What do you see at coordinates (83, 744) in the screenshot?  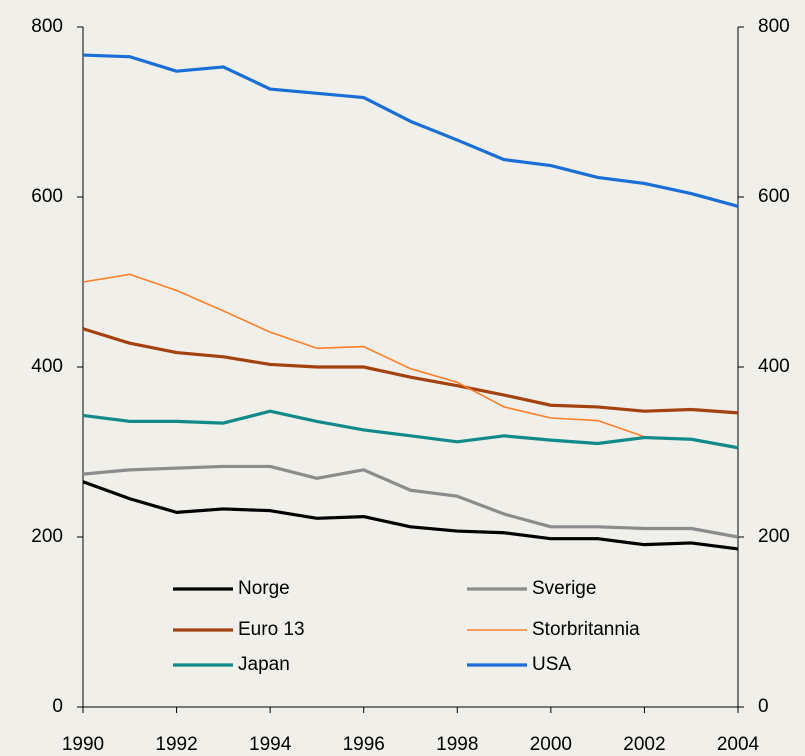 I see `x-tick-label: 1990` at bounding box center [83, 744].